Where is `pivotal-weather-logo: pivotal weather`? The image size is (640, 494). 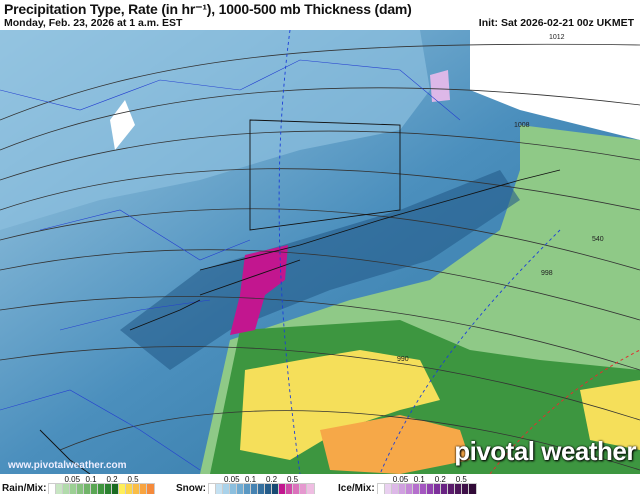 pivotal-weather-logo: pivotal weather is located at coordinates (545, 451).